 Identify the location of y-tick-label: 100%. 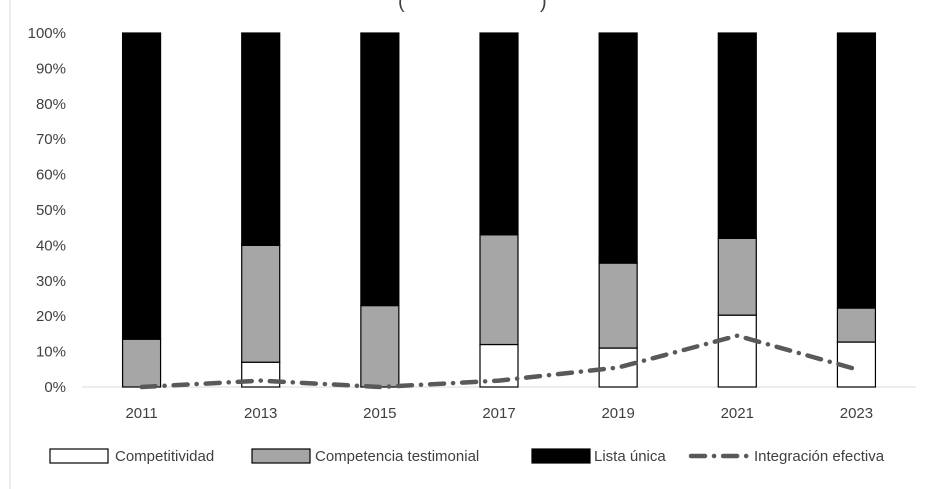
(47, 33).